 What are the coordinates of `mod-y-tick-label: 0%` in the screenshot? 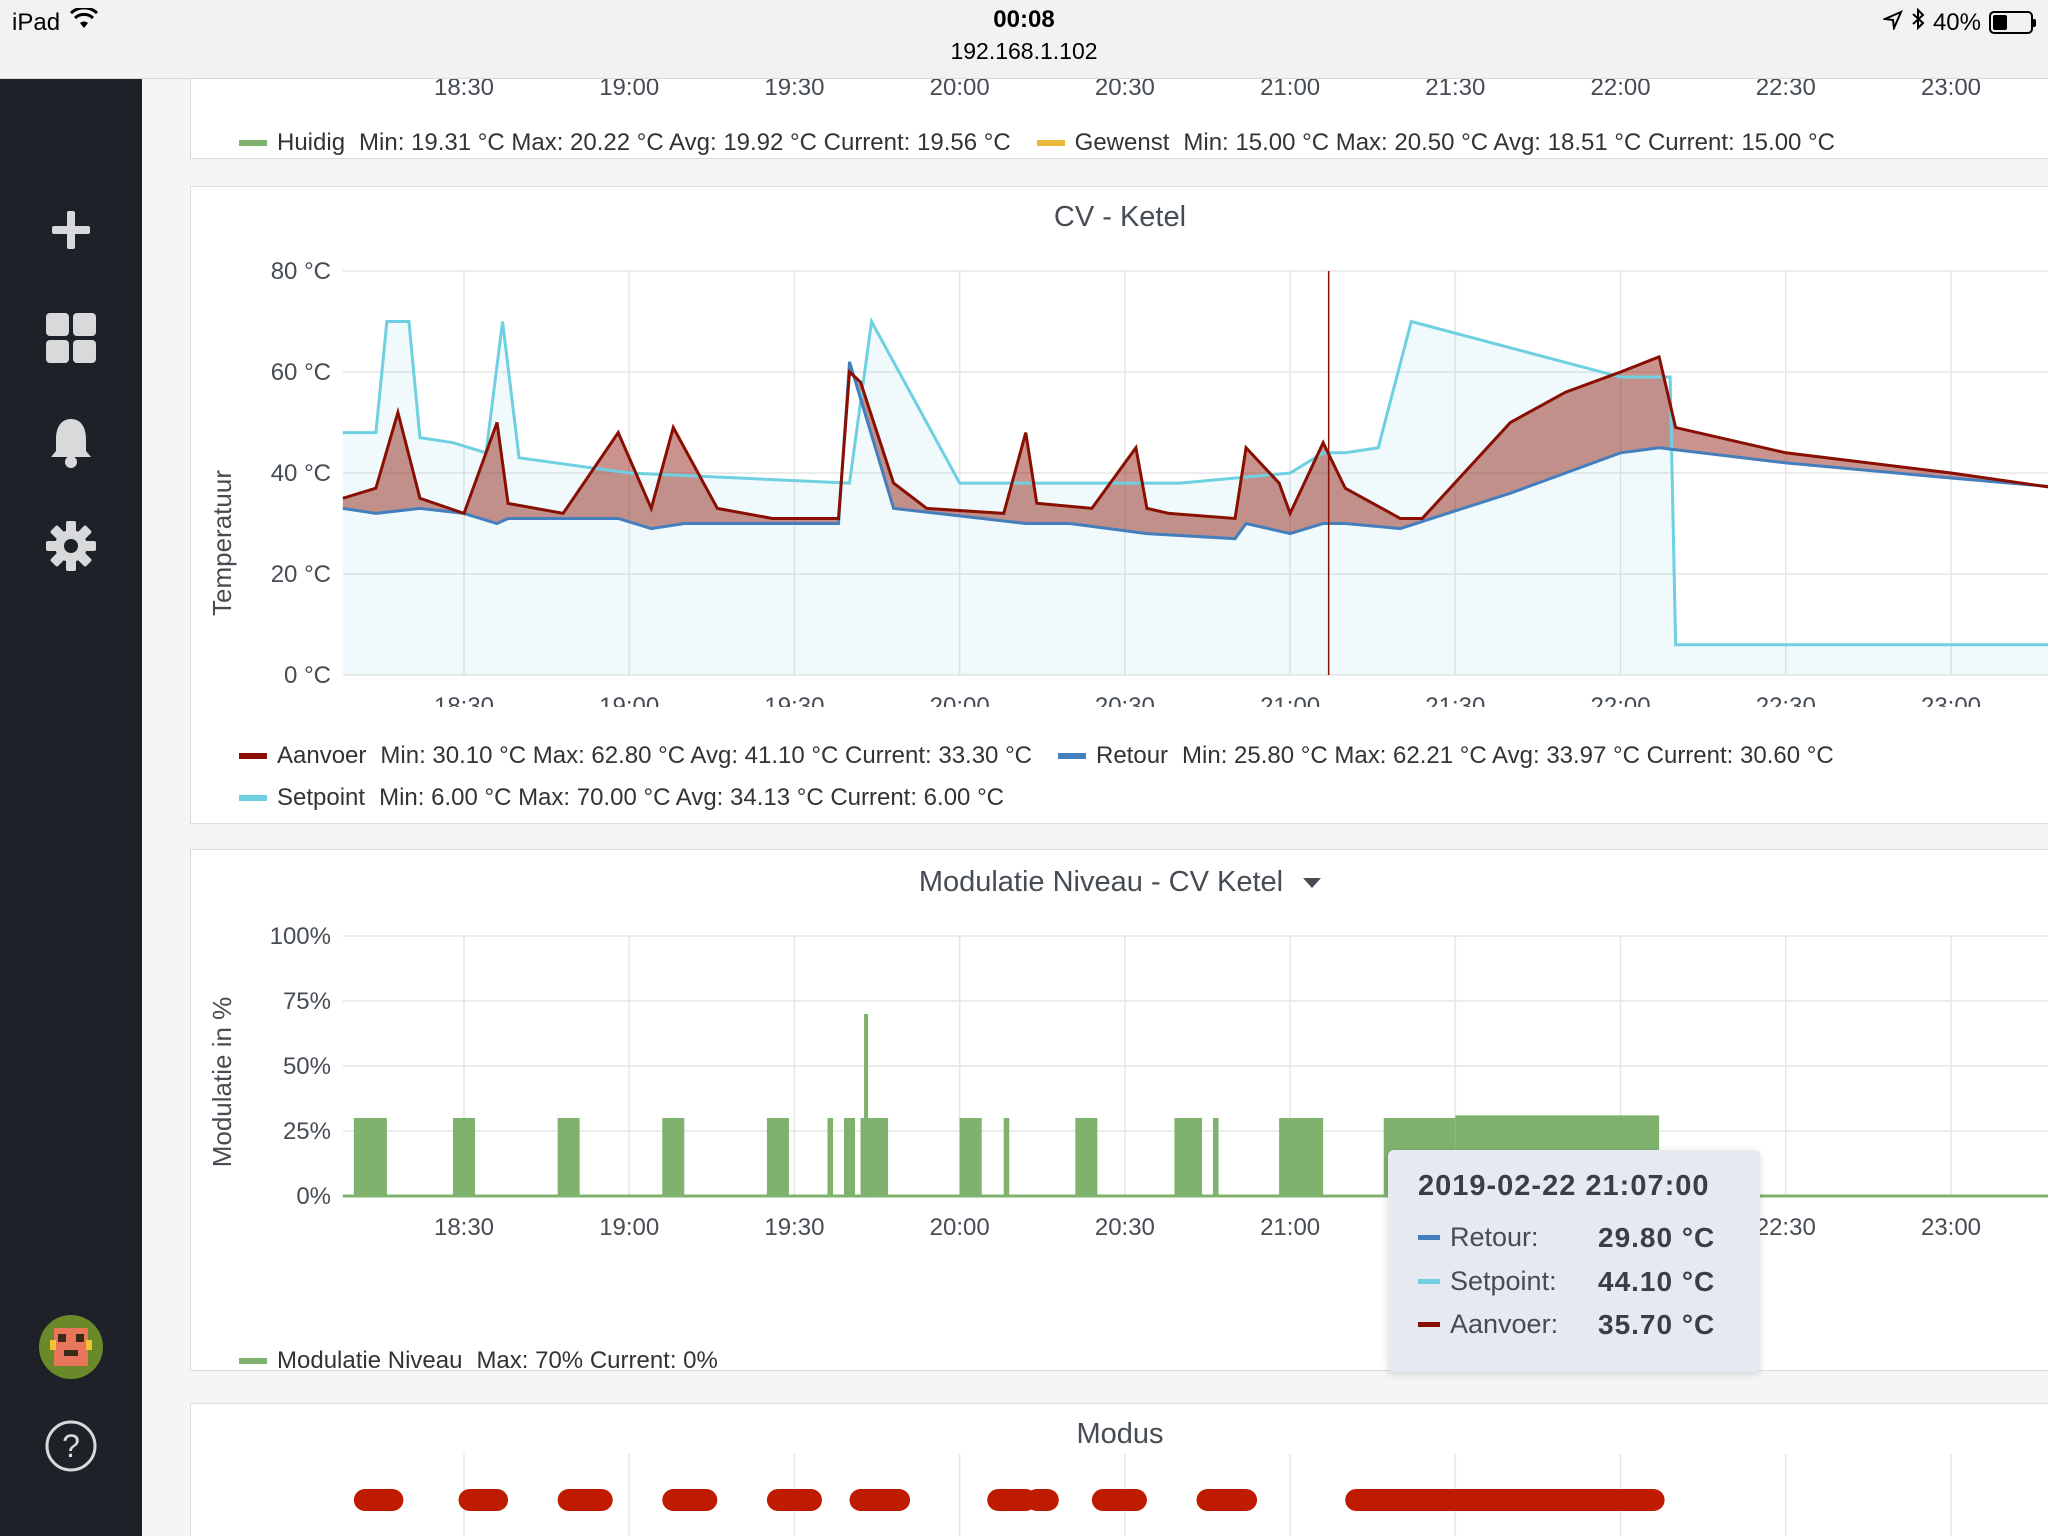 It's located at (313, 1196).